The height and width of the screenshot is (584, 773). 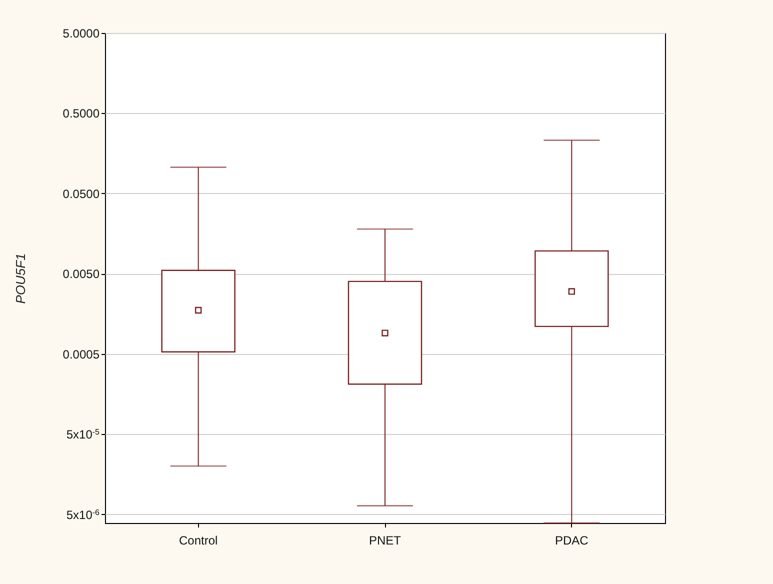 What do you see at coordinates (81, 274) in the screenshot?
I see `y-tick-label: 0.0050` at bounding box center [81, 274].